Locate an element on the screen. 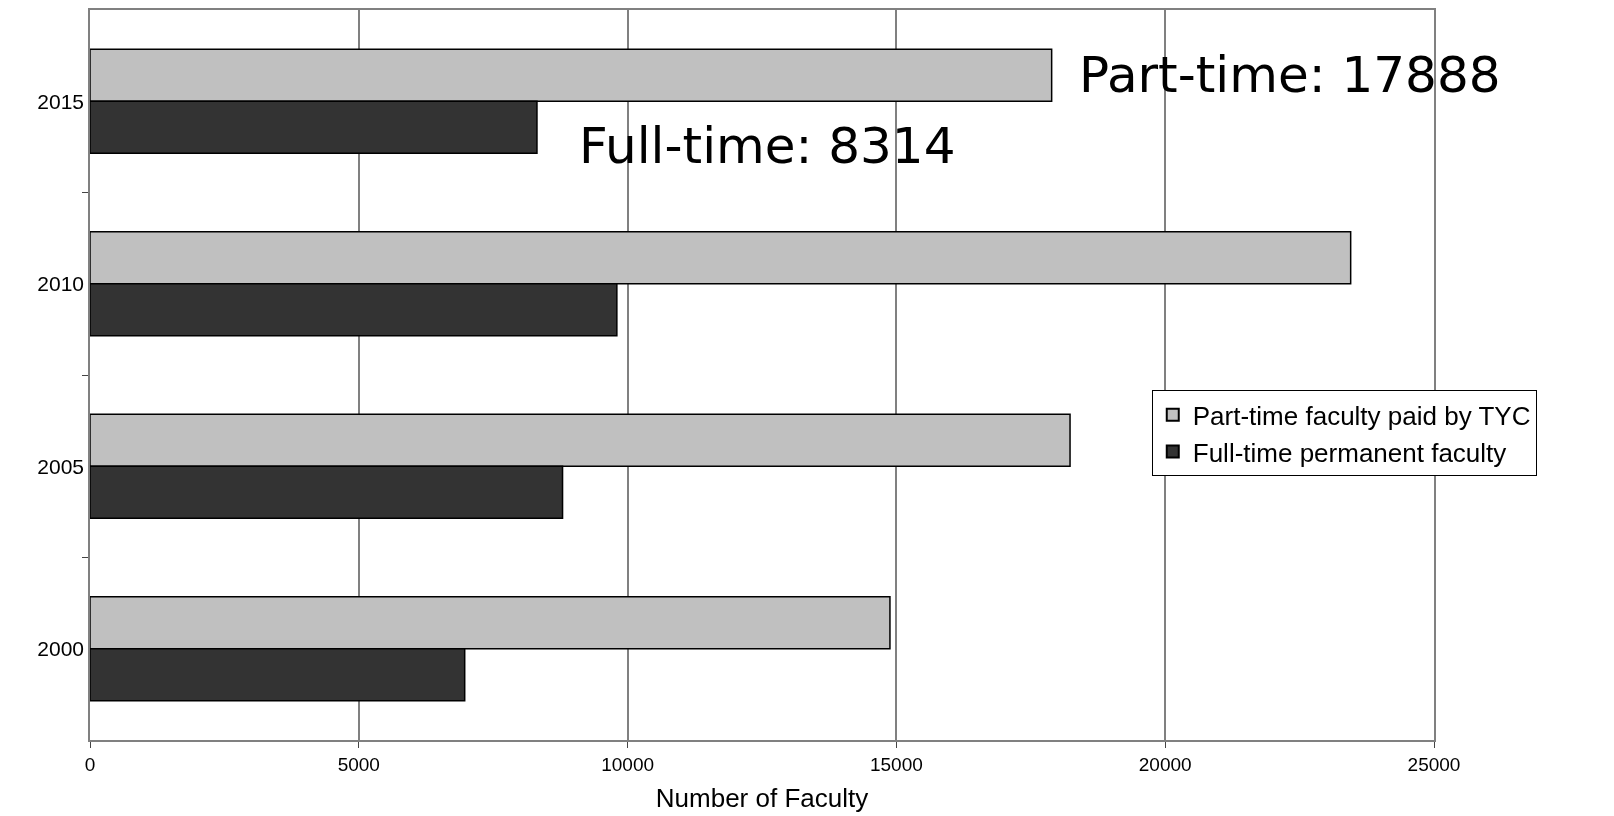 The image size is (1614, 816). x-tick-label: 20000 is located at coordinates (1165, 764).